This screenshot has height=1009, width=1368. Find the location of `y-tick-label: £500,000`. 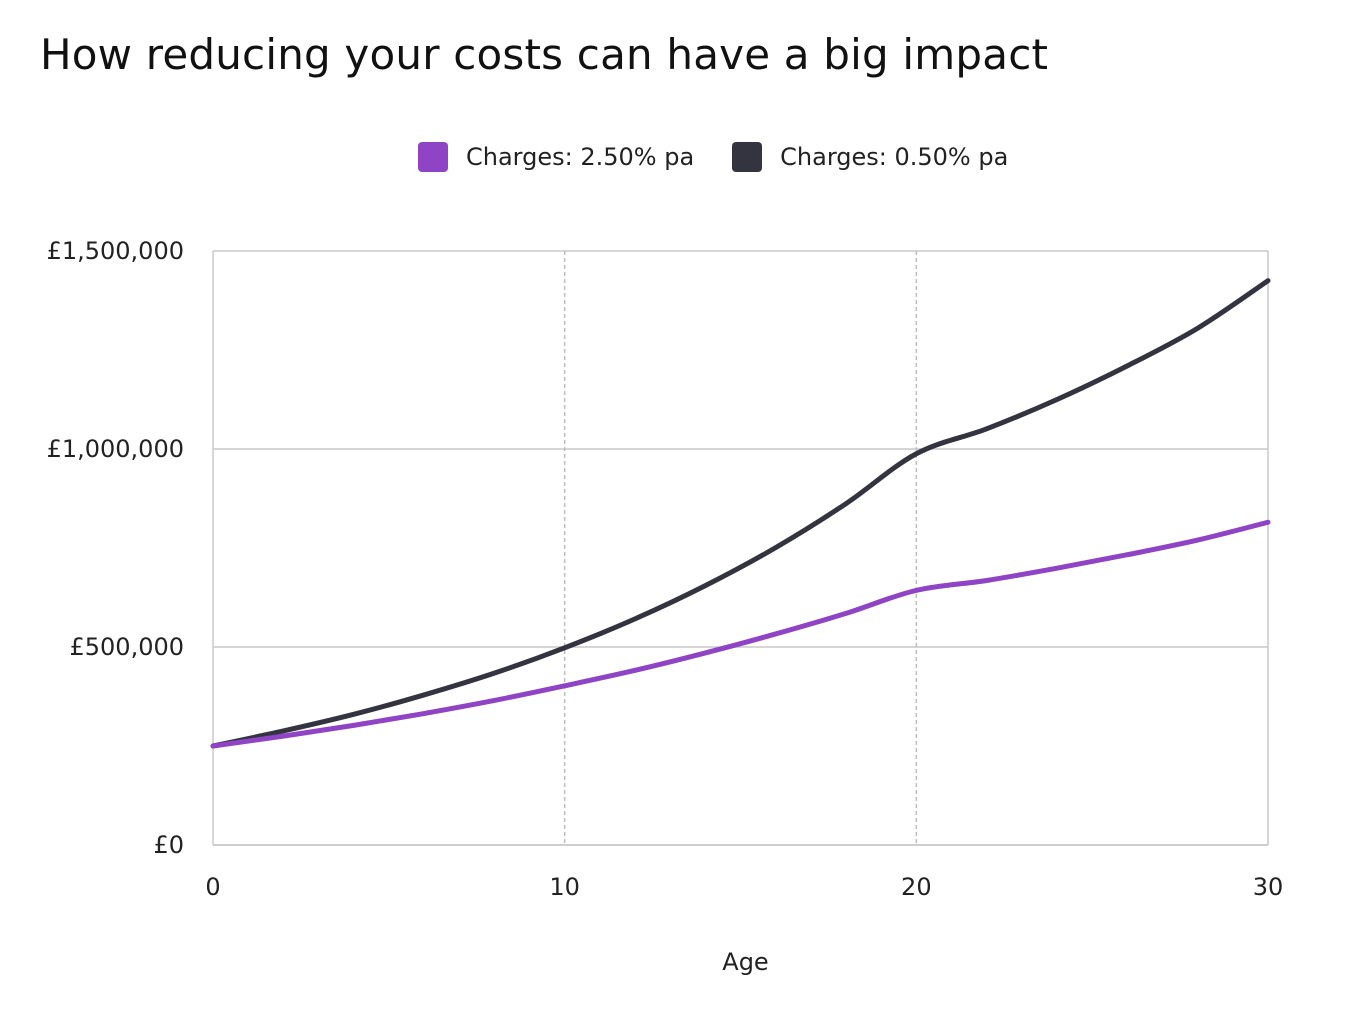

y-tick-label: £500,000 is located at coordinates (126, 647).